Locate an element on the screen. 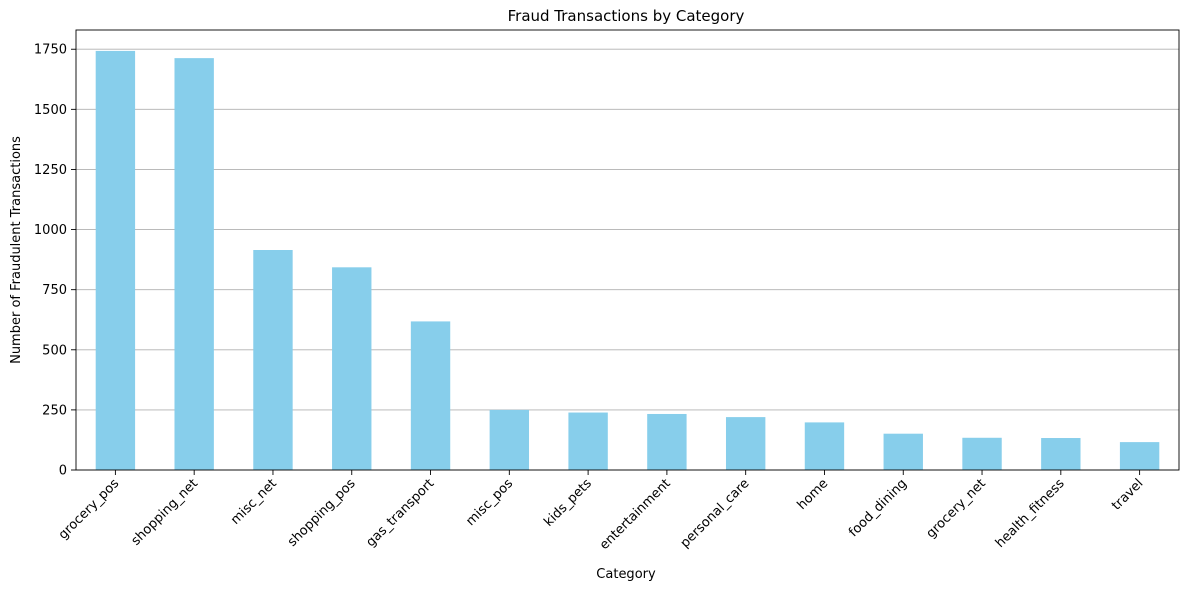 The width and height of the screenshot is (1189, 590). x-tick-label: misc_pos is located at coordinates (489, 502).